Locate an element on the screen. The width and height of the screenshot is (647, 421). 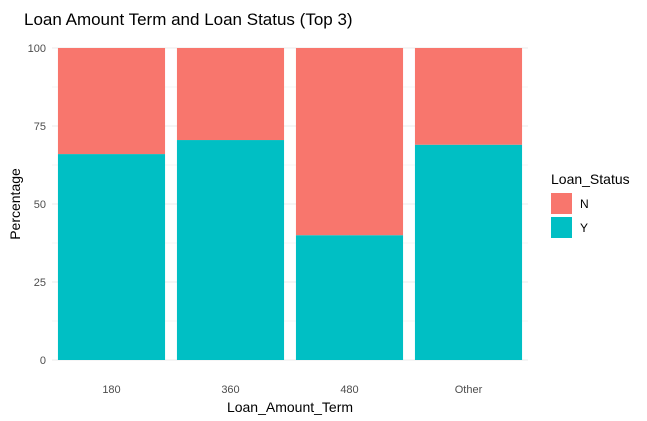
y-tick-label: 0 is located at coordinates (43, 361).